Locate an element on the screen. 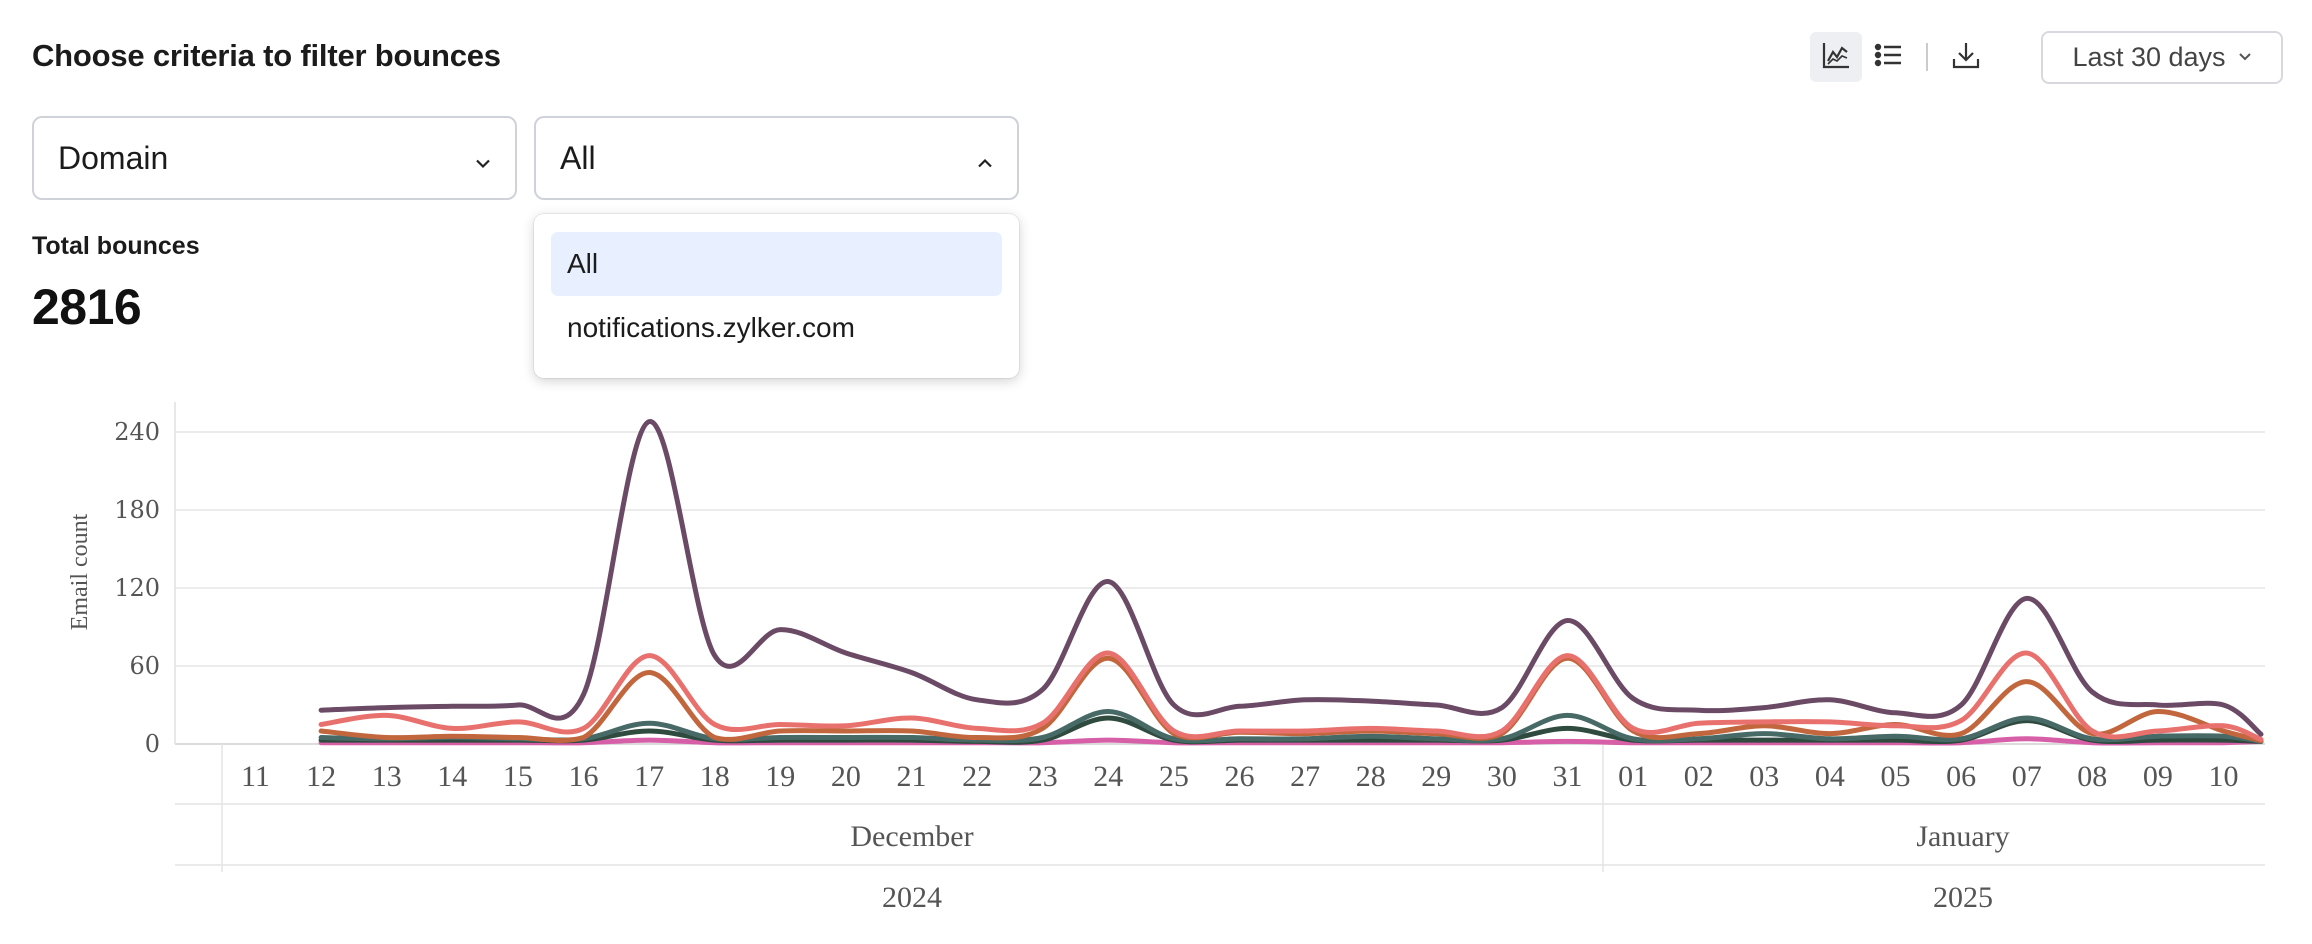 This screenshot has width=2312, height=944. x-tick-label: 16 is located at coordinates (584, 776).